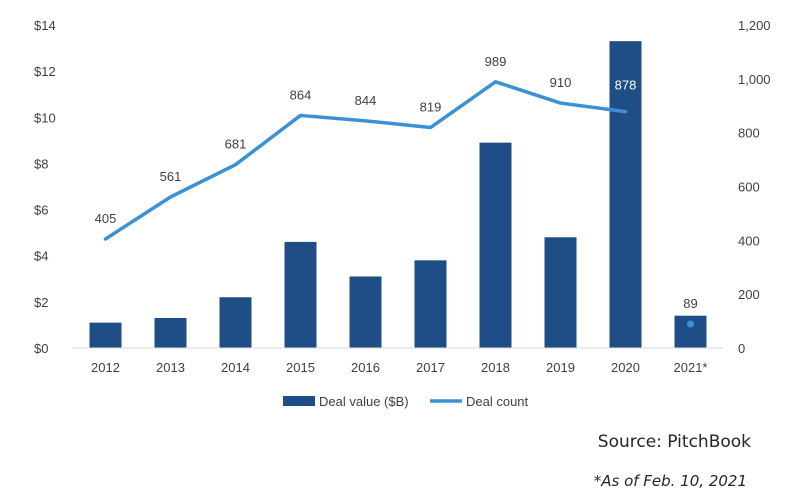  I want to click on right-tick-label: 1,000, so click(754, 79).